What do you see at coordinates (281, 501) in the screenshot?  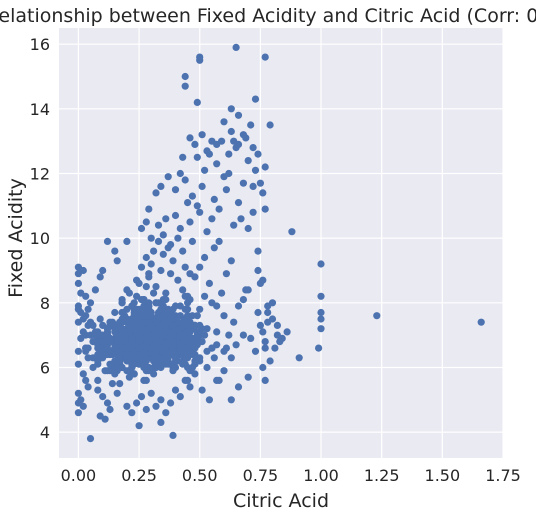 I see `x-axis-label: Citric Acid` at bounding box center [281, 501].